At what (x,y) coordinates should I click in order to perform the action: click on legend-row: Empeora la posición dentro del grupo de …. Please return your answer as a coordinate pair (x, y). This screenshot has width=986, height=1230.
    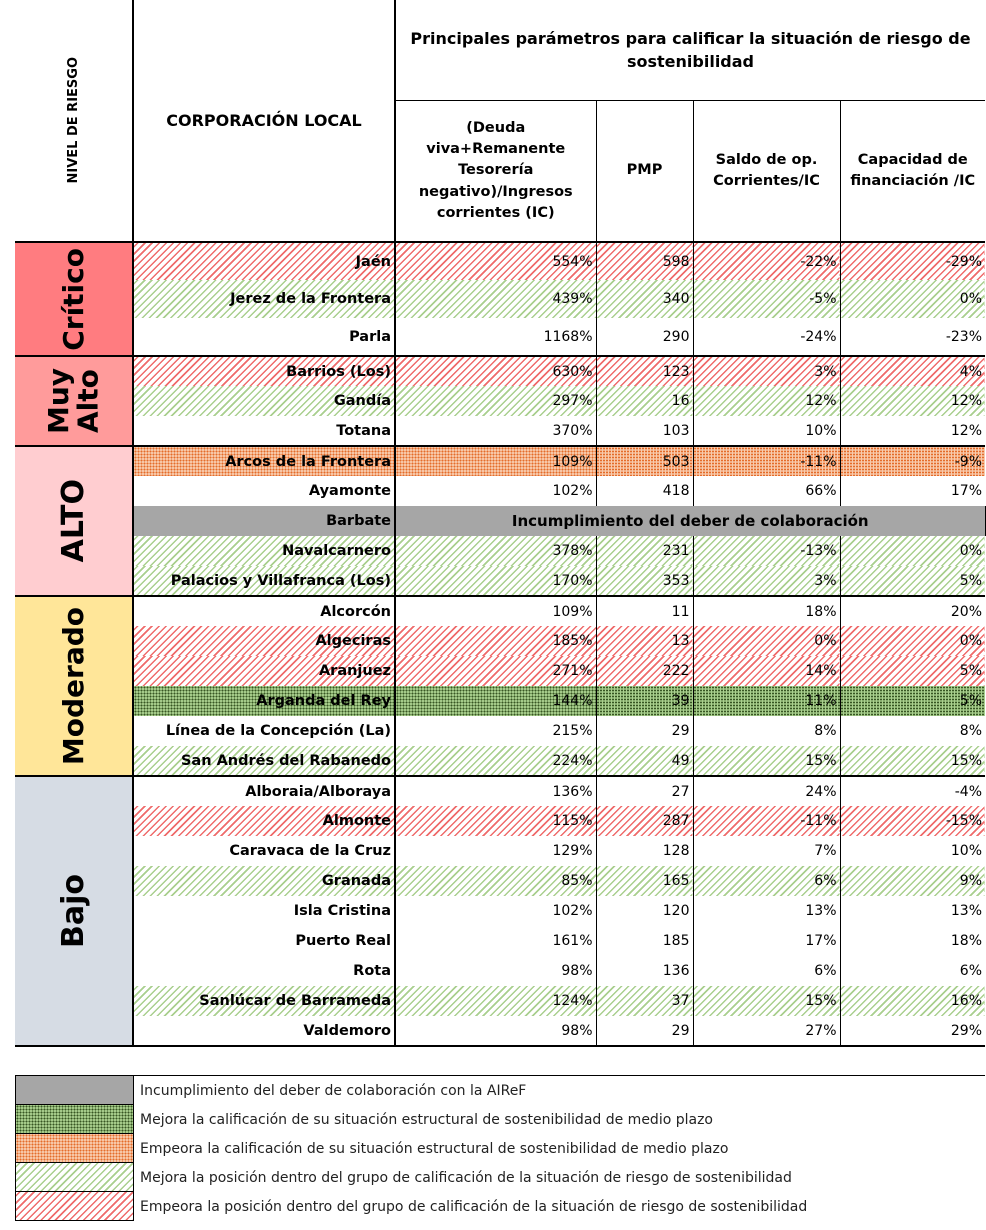
    Looking at the image, I should click on (500, 1206).